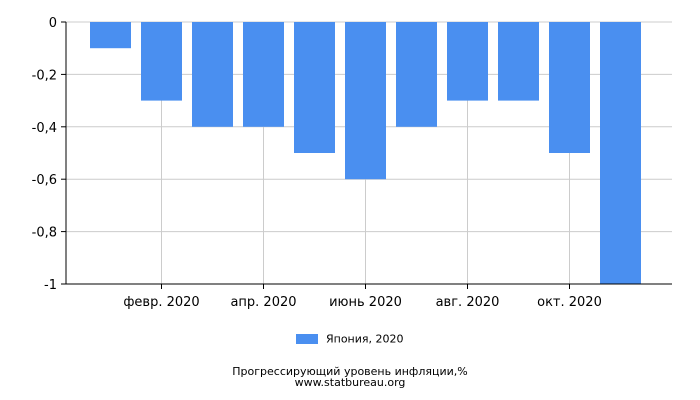 This screenshot has height=400, width=700. Describe the element at coordinates (44, 233) in the screenshot. I see `y-tick-label: -0,8` at that location.